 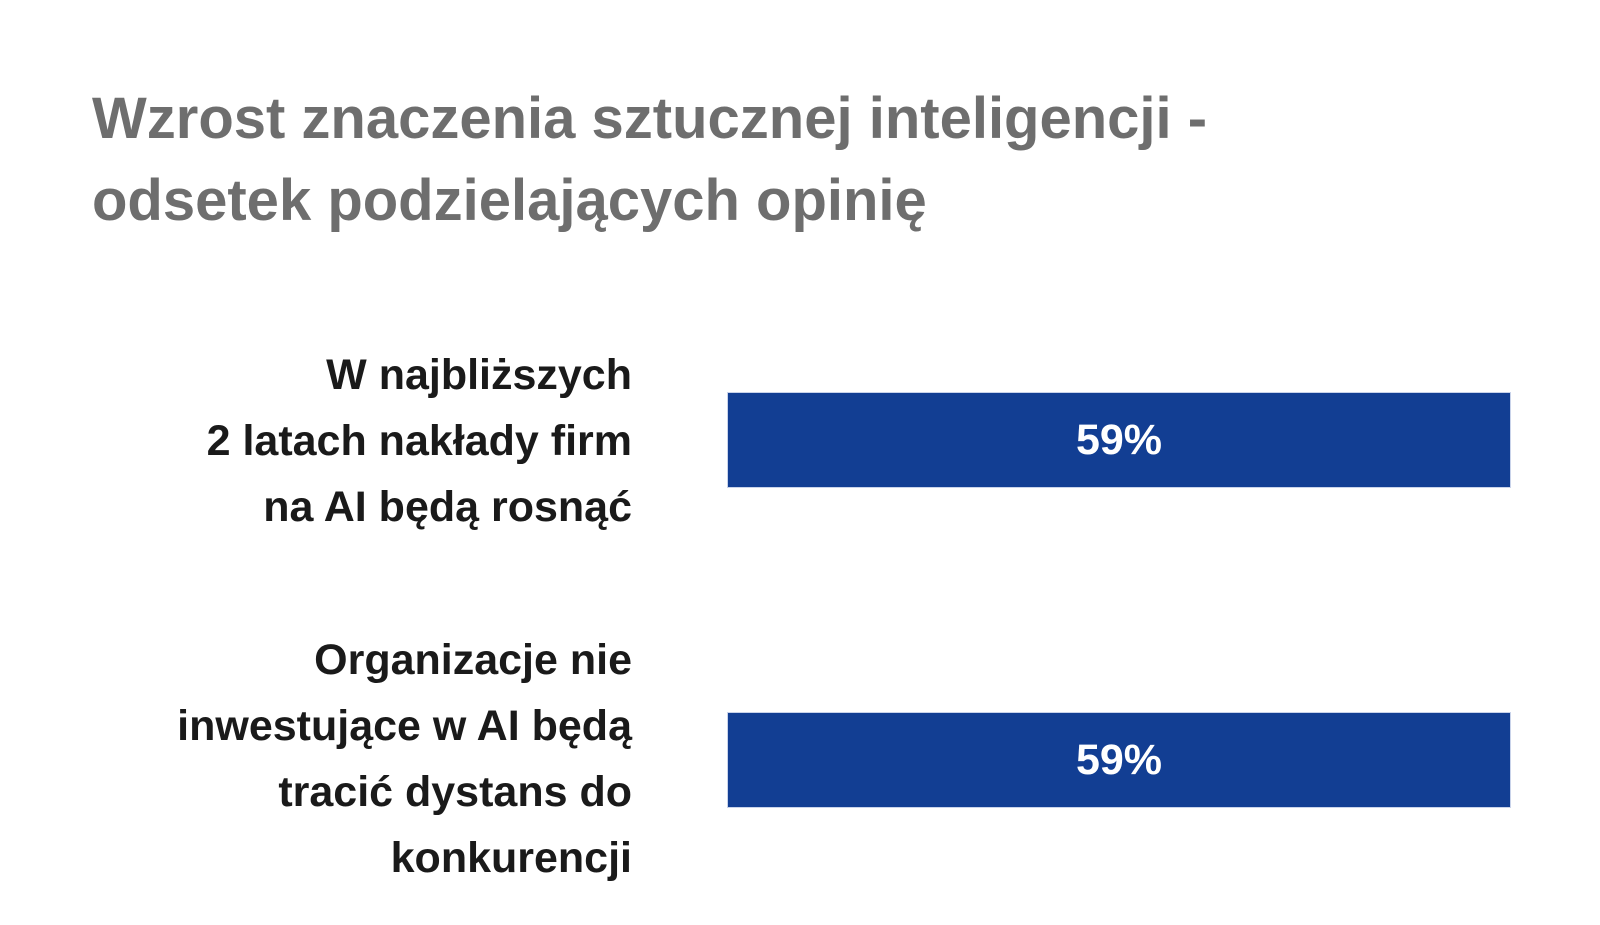 I want to click on category-label-line: Organizacje nie, so click(x=473, y=660).